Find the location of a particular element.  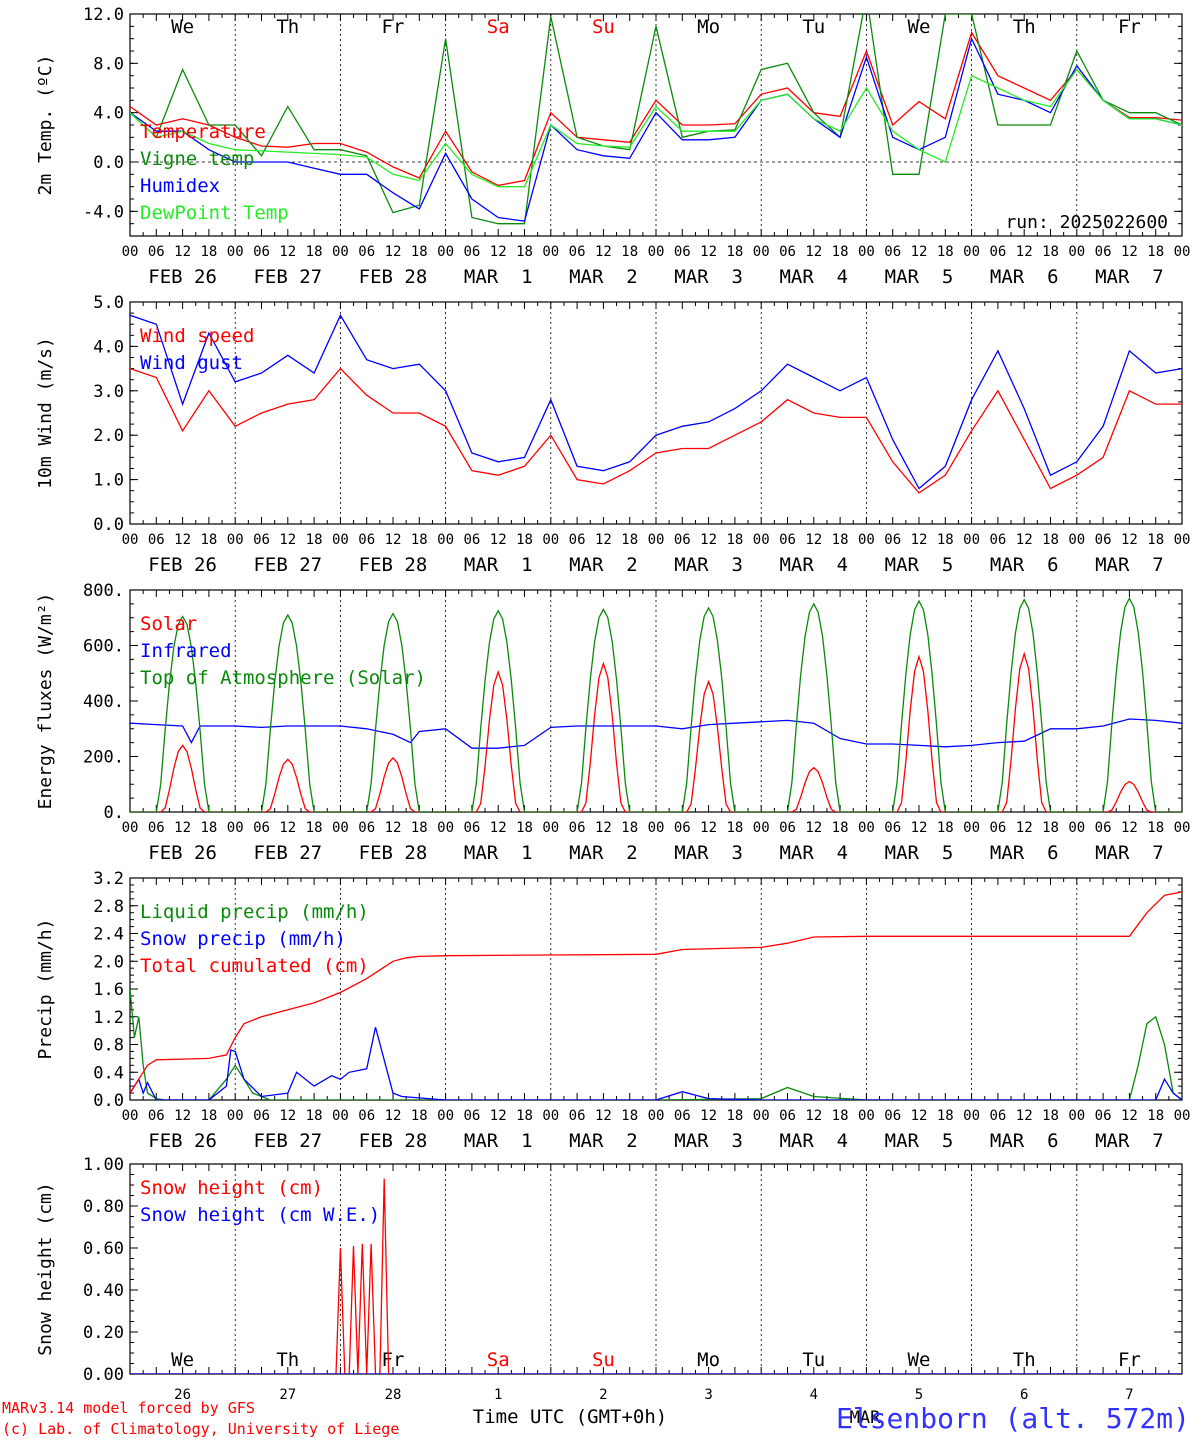

y-tick-label: 2.8 is located at coordinates (108, 907).